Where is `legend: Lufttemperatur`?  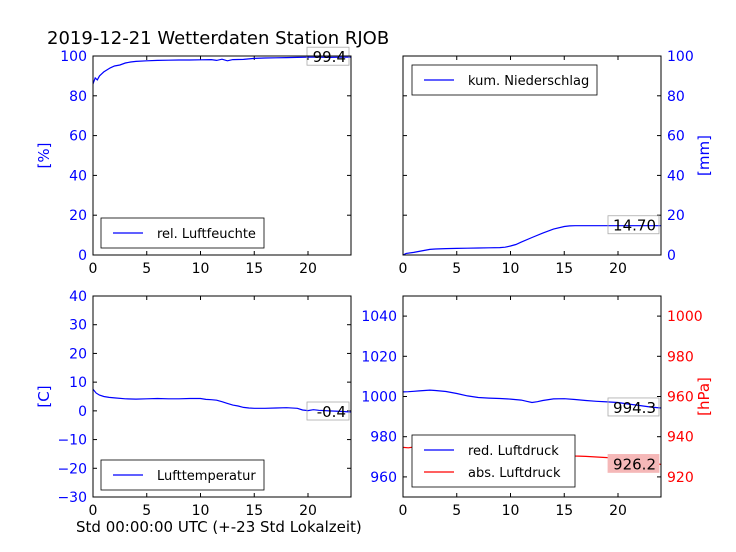
legend: Lufttemperatur is located at coordinates (182, 475).